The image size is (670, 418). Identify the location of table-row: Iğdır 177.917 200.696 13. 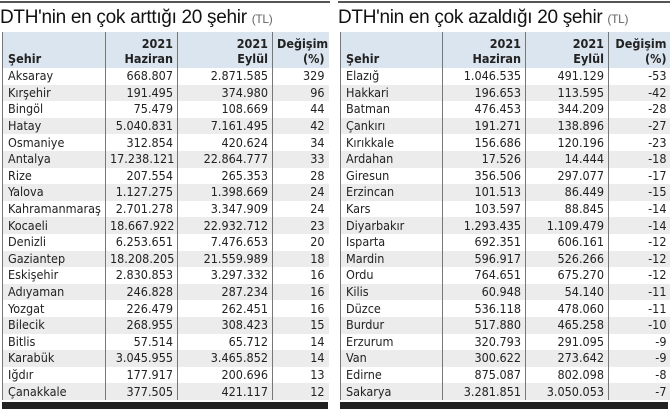
(165, 375).